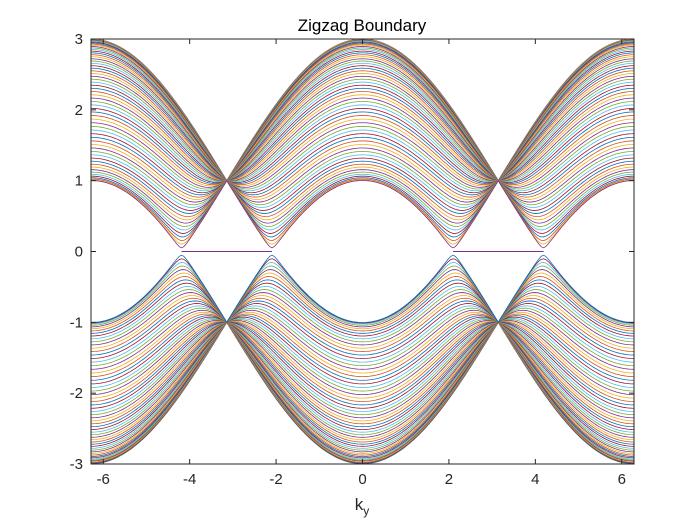 The height and width of the screenshot is (525, 700). What do you see at coordinates (449, 479) in the screenshot?
I see `x-tick-label: 2` at bounding box center [449, 479].